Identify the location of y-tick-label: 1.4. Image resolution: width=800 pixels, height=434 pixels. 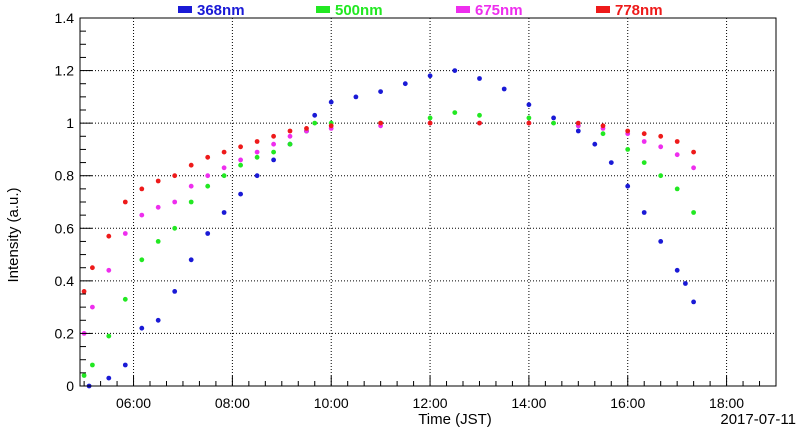
(65, 18).